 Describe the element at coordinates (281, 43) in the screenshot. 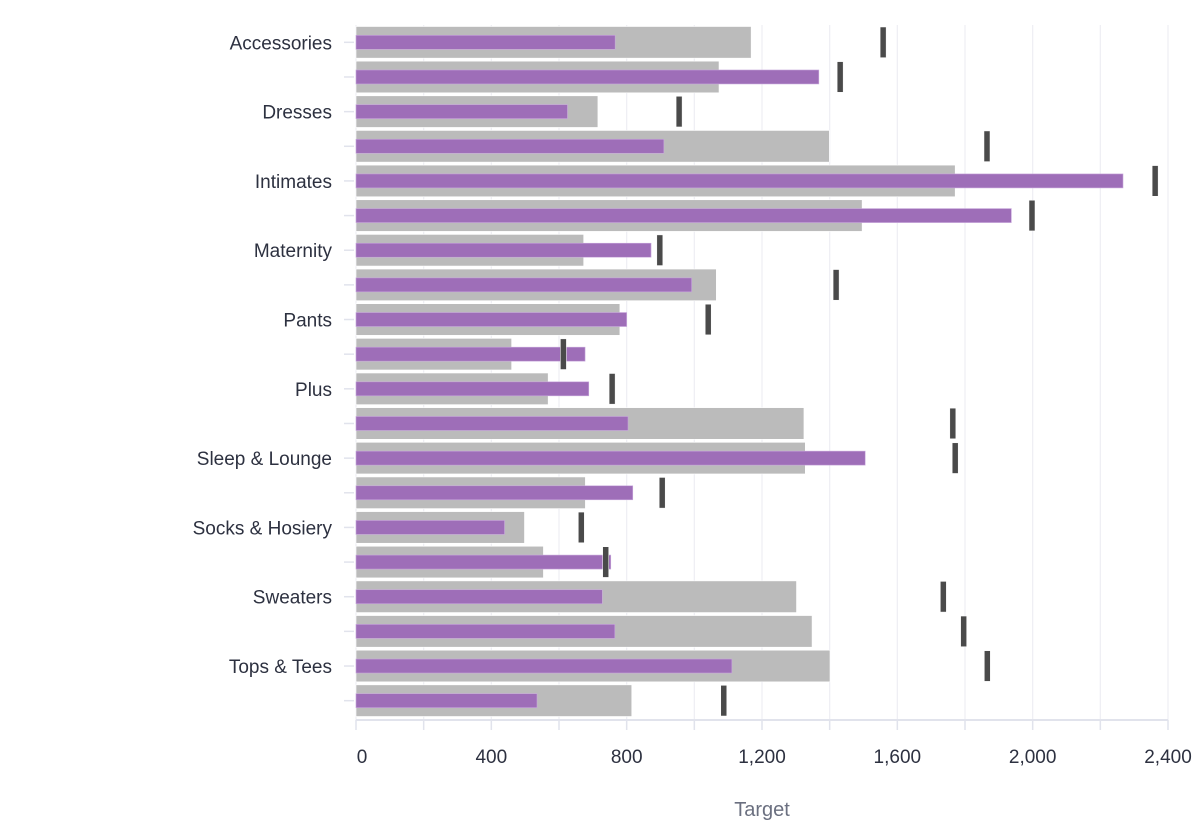

I see `y-category-label: Accessories` at that location.